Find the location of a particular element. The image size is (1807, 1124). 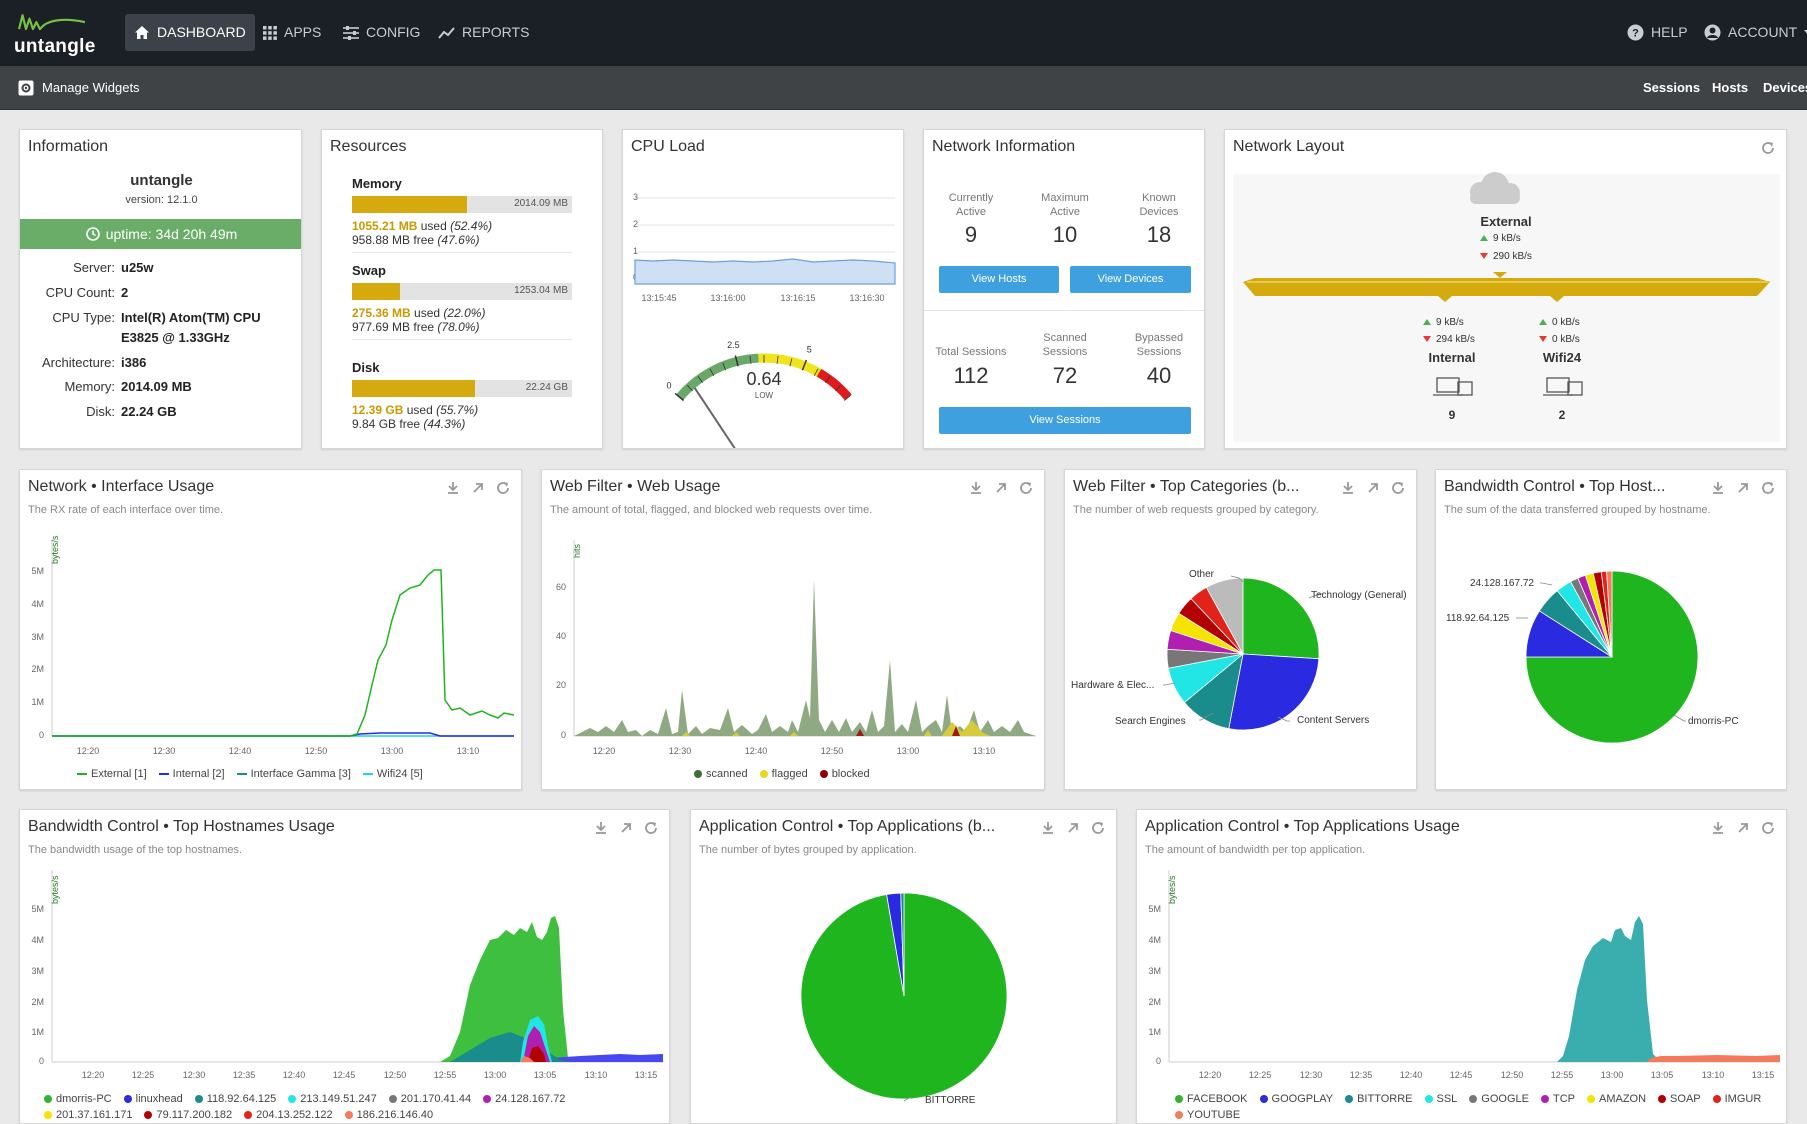

x-tick: 12:35 is located at coordinates (244, 1075).